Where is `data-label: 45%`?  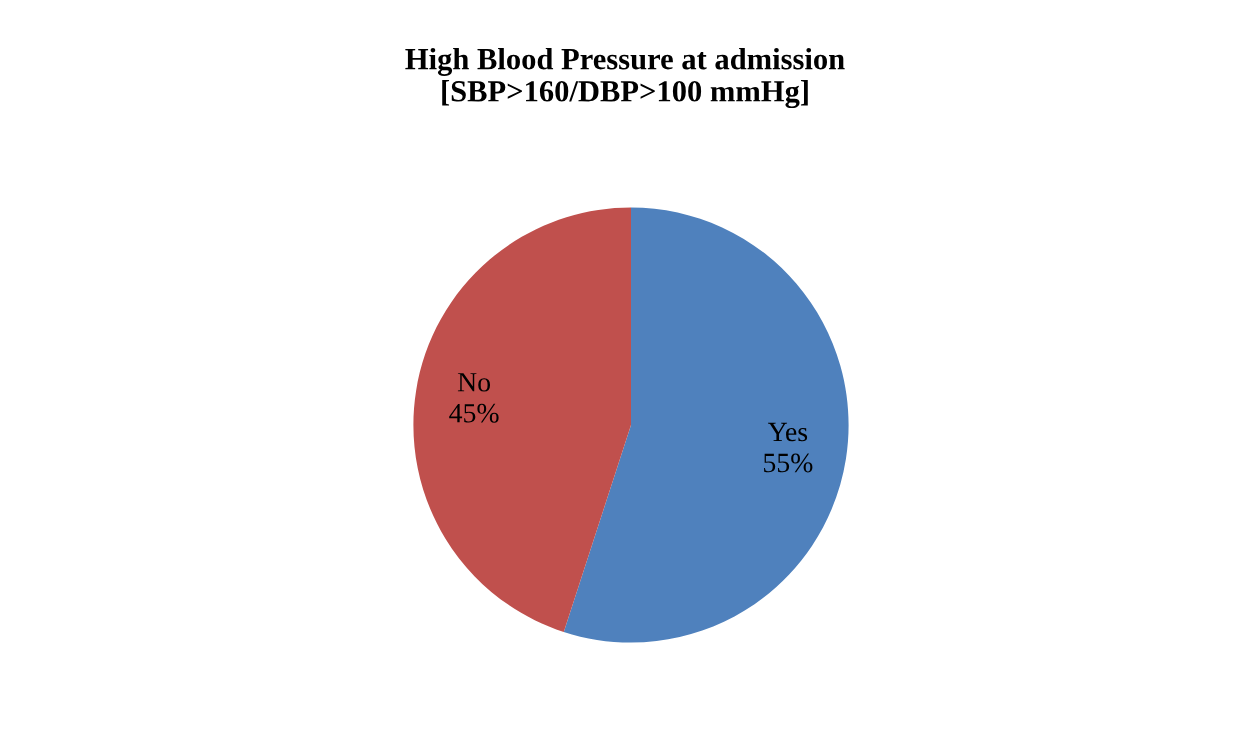 data-label: 45% is located at coordinates (474, 413).